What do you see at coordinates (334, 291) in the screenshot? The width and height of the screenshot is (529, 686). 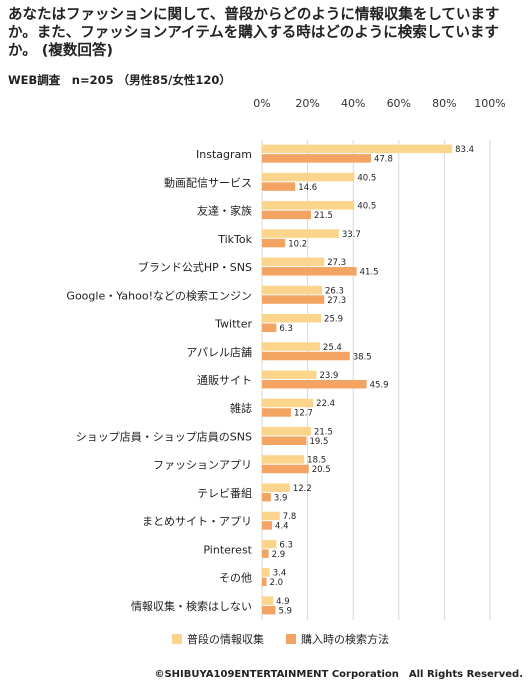 I see `data-label: 26.3` at bounding box center [334, 291].